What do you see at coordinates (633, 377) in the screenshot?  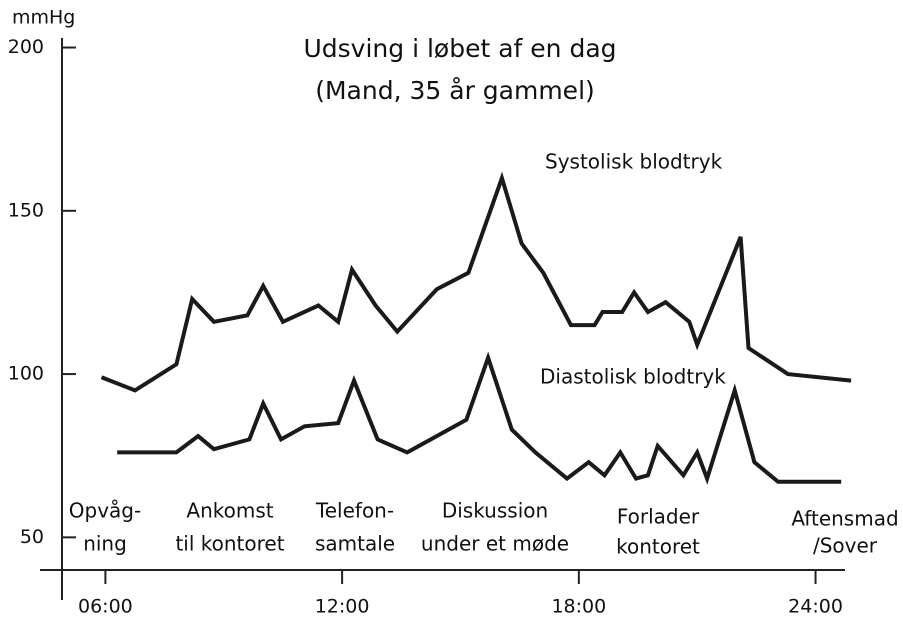 I see `series-label: Diastolisk blodtryk` at bounding box center [633, 377].